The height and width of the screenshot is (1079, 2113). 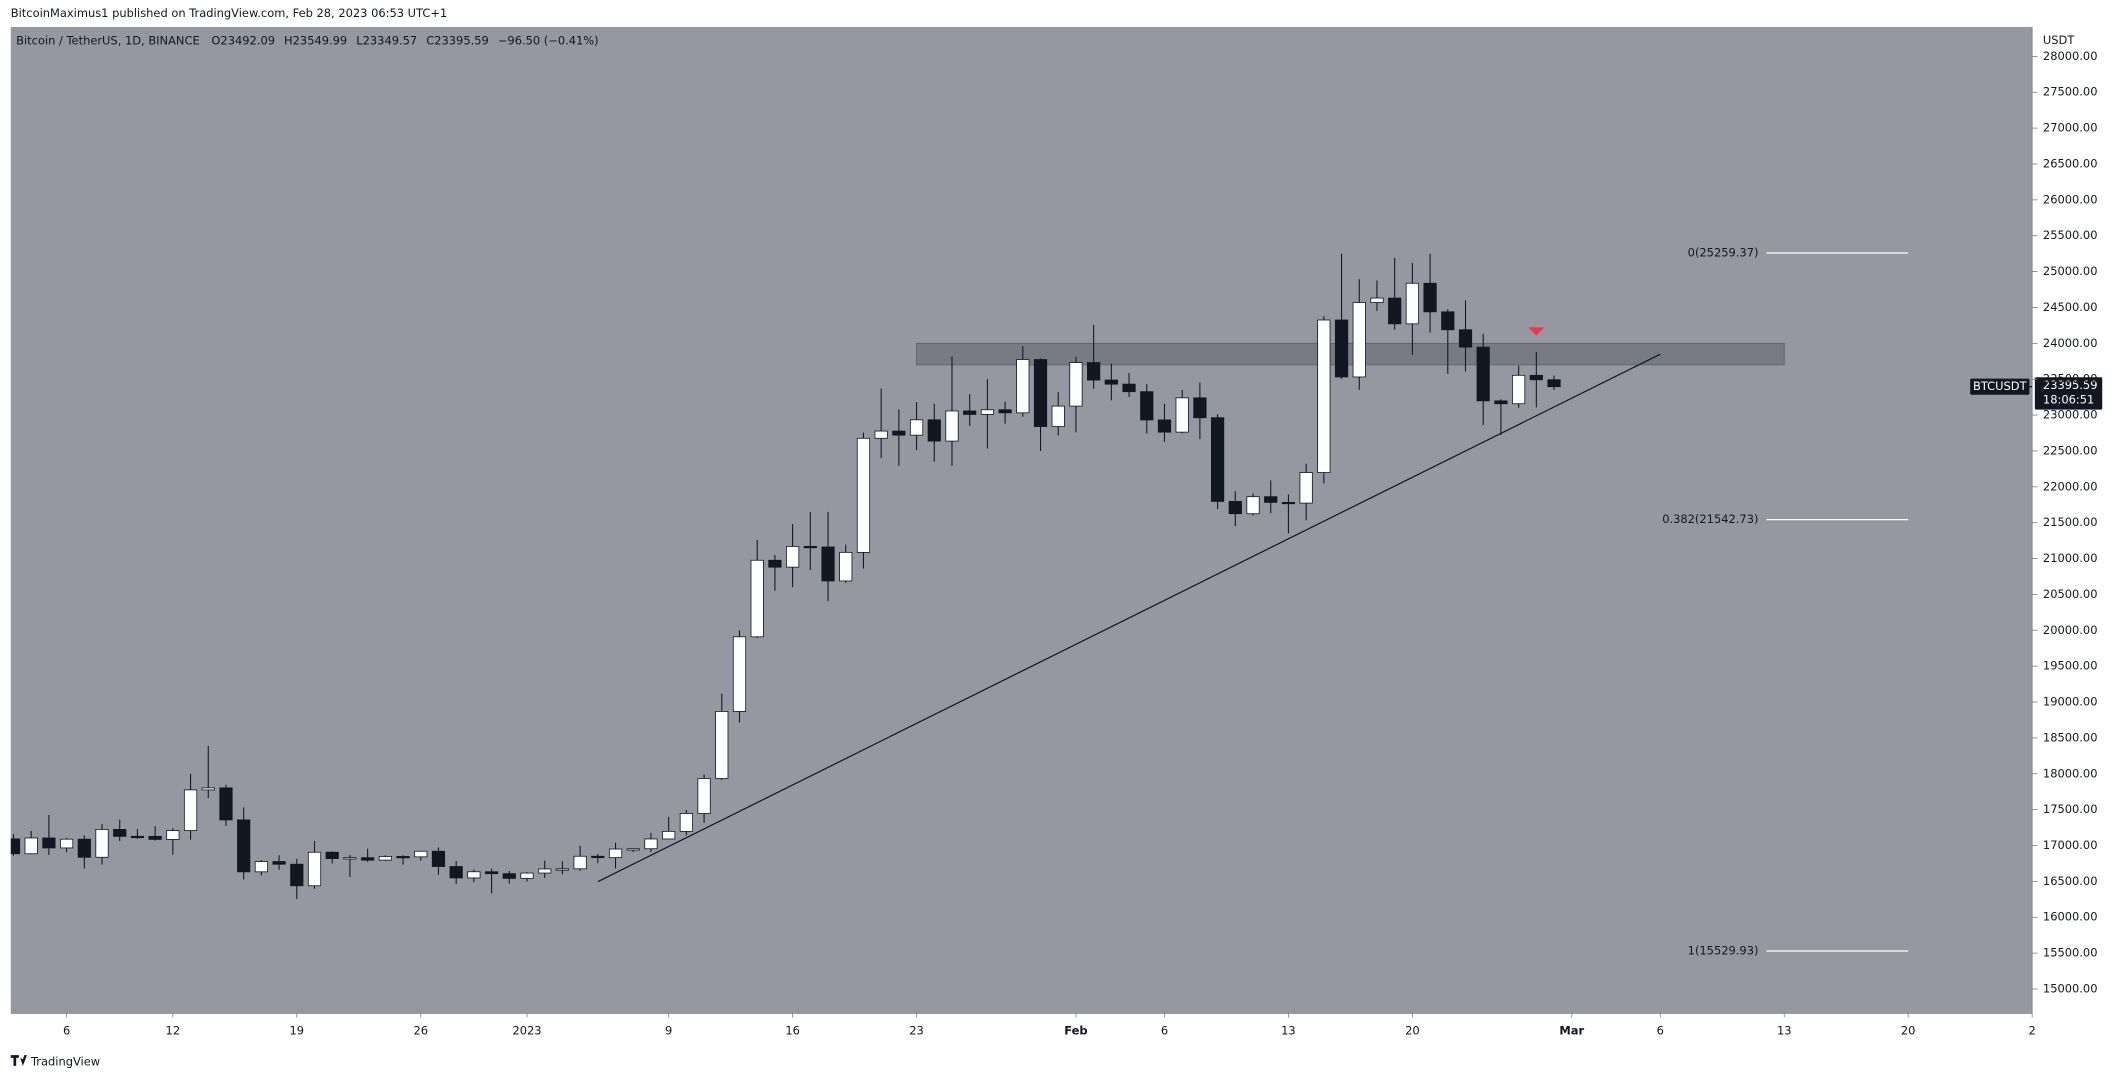 I want to click on x-tick-label: 6, so click(x=66, y=1030).